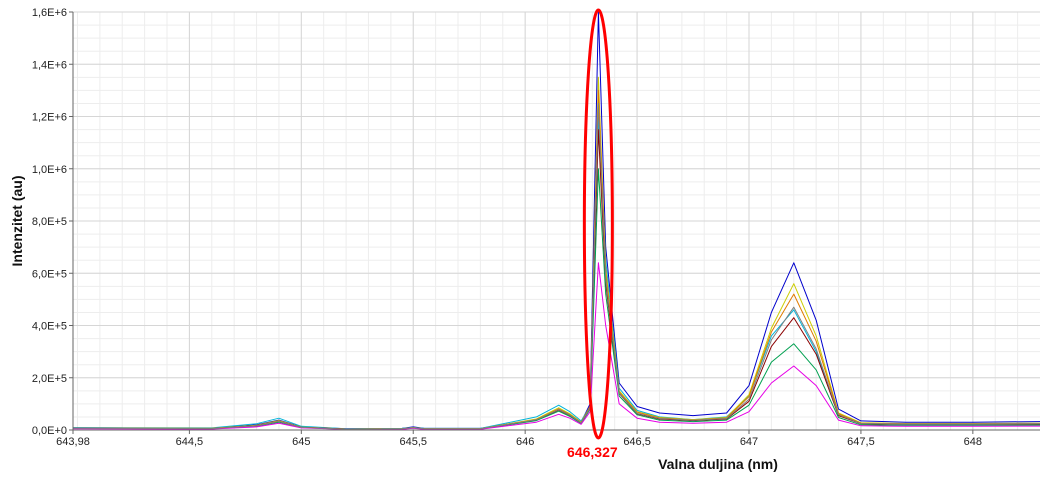 This screenshot has height=477, width=1044. I want to click on annotation-label: 646,327, so click(592, 452).